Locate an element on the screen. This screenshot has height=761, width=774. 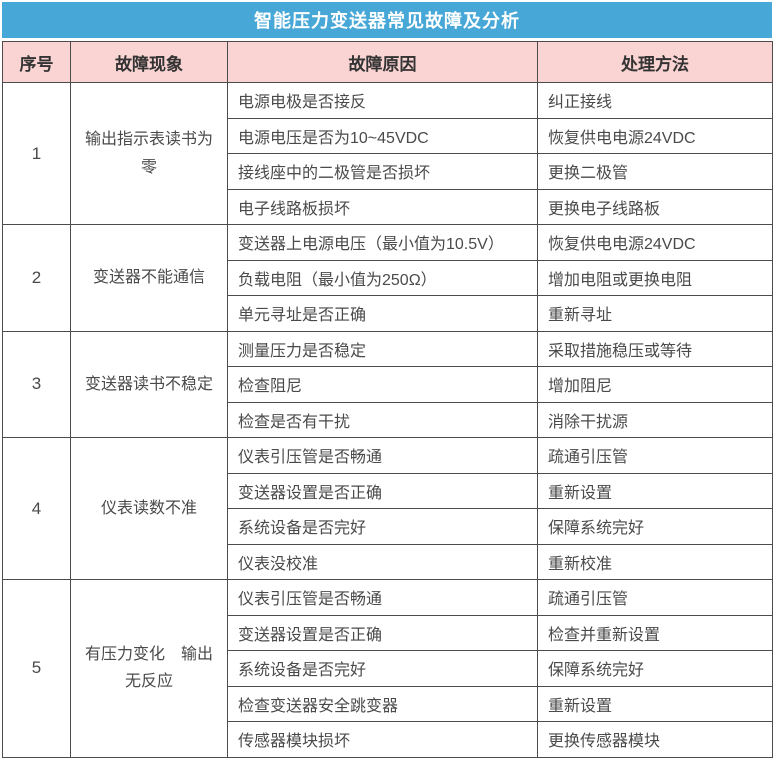
table-row: 变送器设置是否正确 重新设置 is located at coordinates (388, 490).